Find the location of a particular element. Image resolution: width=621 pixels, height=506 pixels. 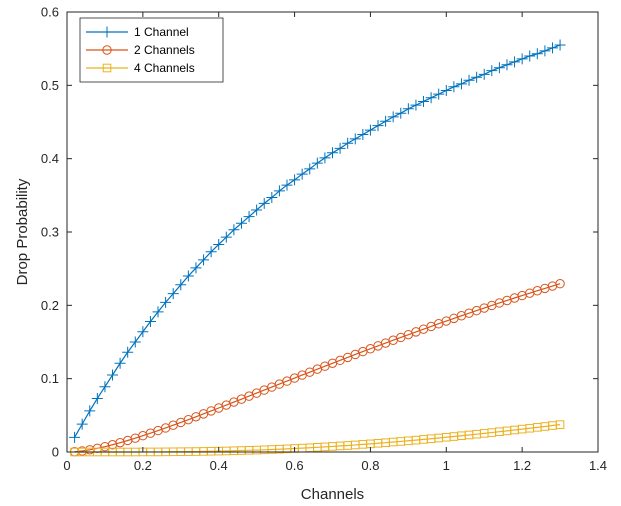

legend-entry-3: 4 Channels is located at coordinates (140, 68).